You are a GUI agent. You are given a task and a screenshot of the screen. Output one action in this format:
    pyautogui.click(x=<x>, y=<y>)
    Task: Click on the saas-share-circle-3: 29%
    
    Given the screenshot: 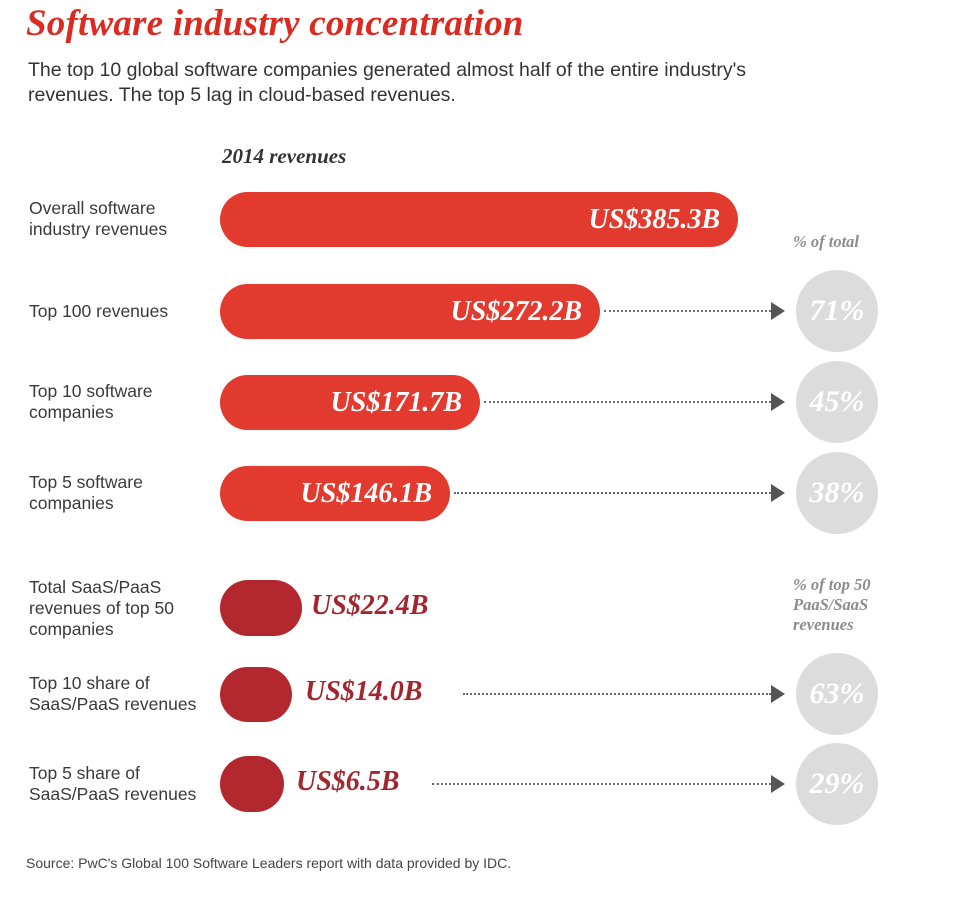 What is the action you would take?
    pyautogui.click(x=837, y=784)
    